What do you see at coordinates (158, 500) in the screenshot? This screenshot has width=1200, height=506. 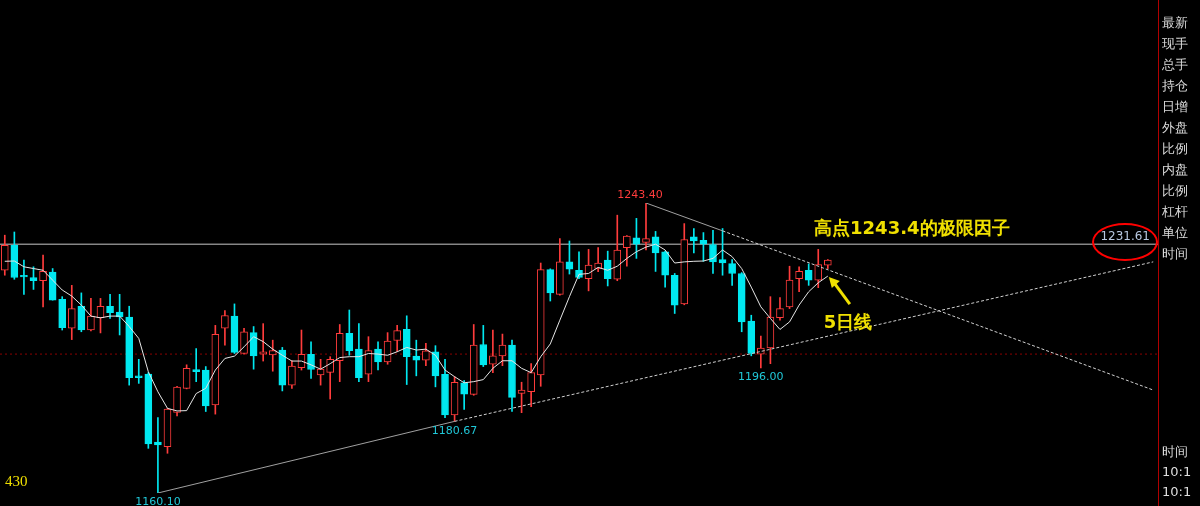 I see `annotation: 1160.10` at bounding box center [158, 500].